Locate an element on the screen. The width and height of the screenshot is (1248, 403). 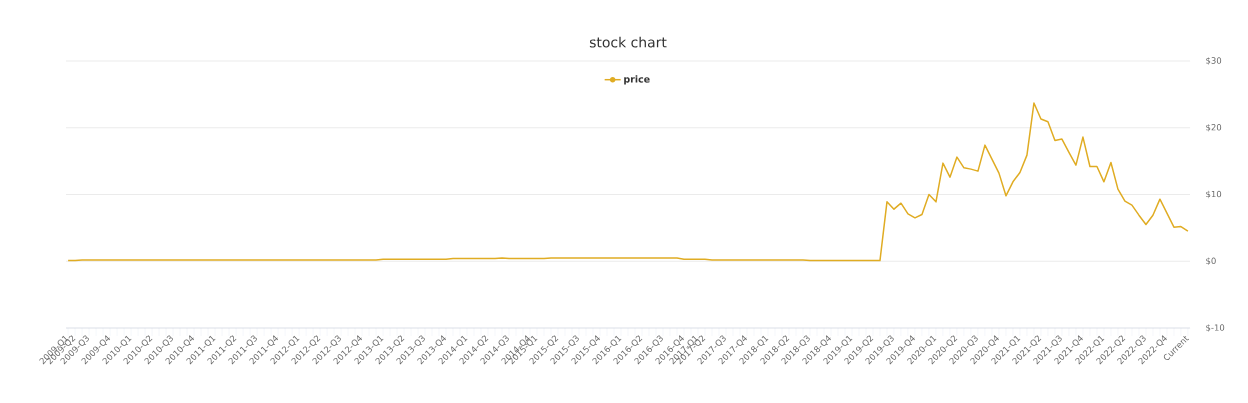
y-tick-label: $0 is located at coordinates (1211, 261).